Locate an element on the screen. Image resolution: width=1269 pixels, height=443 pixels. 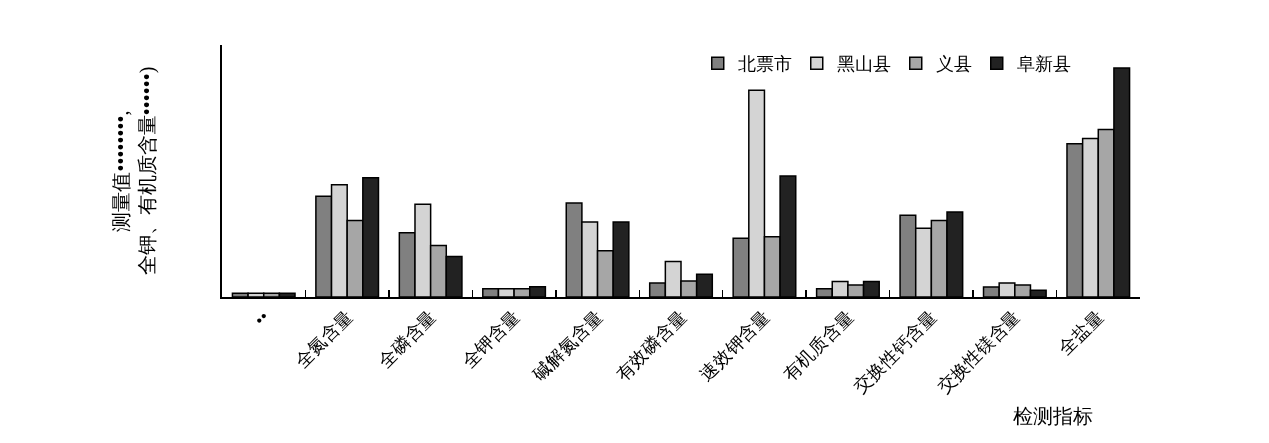
legend-label: 黑山县 is located at coordinates (863, 64).